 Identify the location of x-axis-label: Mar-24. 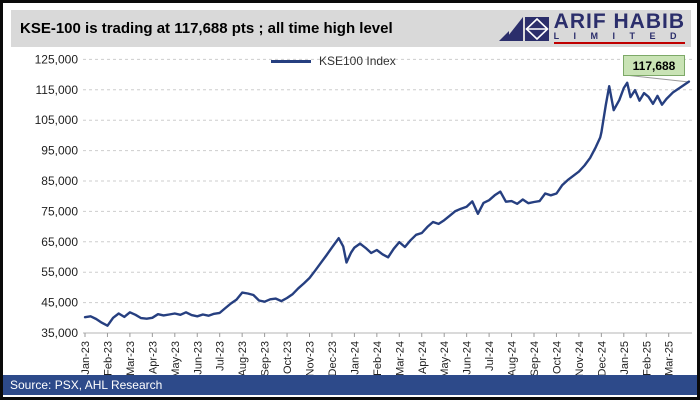
(400, 358).